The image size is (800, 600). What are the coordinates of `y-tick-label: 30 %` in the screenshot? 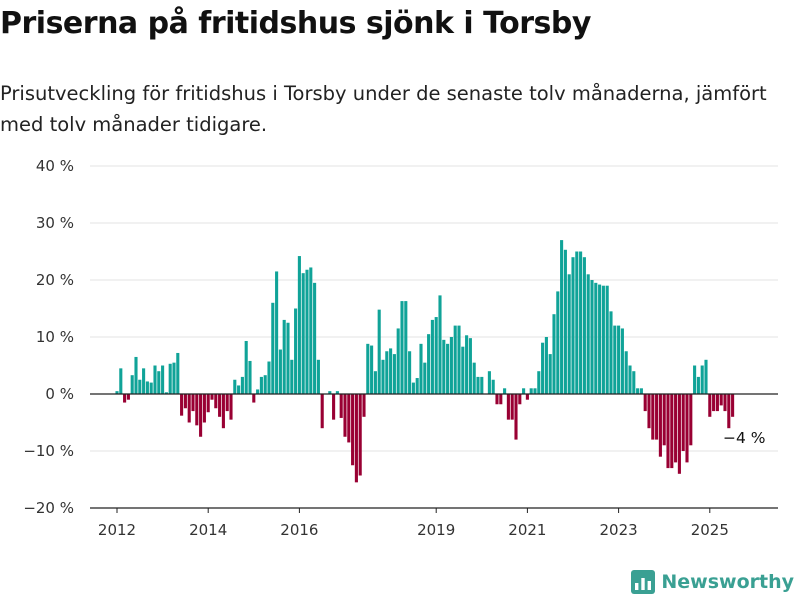 It's located at (55, 223).